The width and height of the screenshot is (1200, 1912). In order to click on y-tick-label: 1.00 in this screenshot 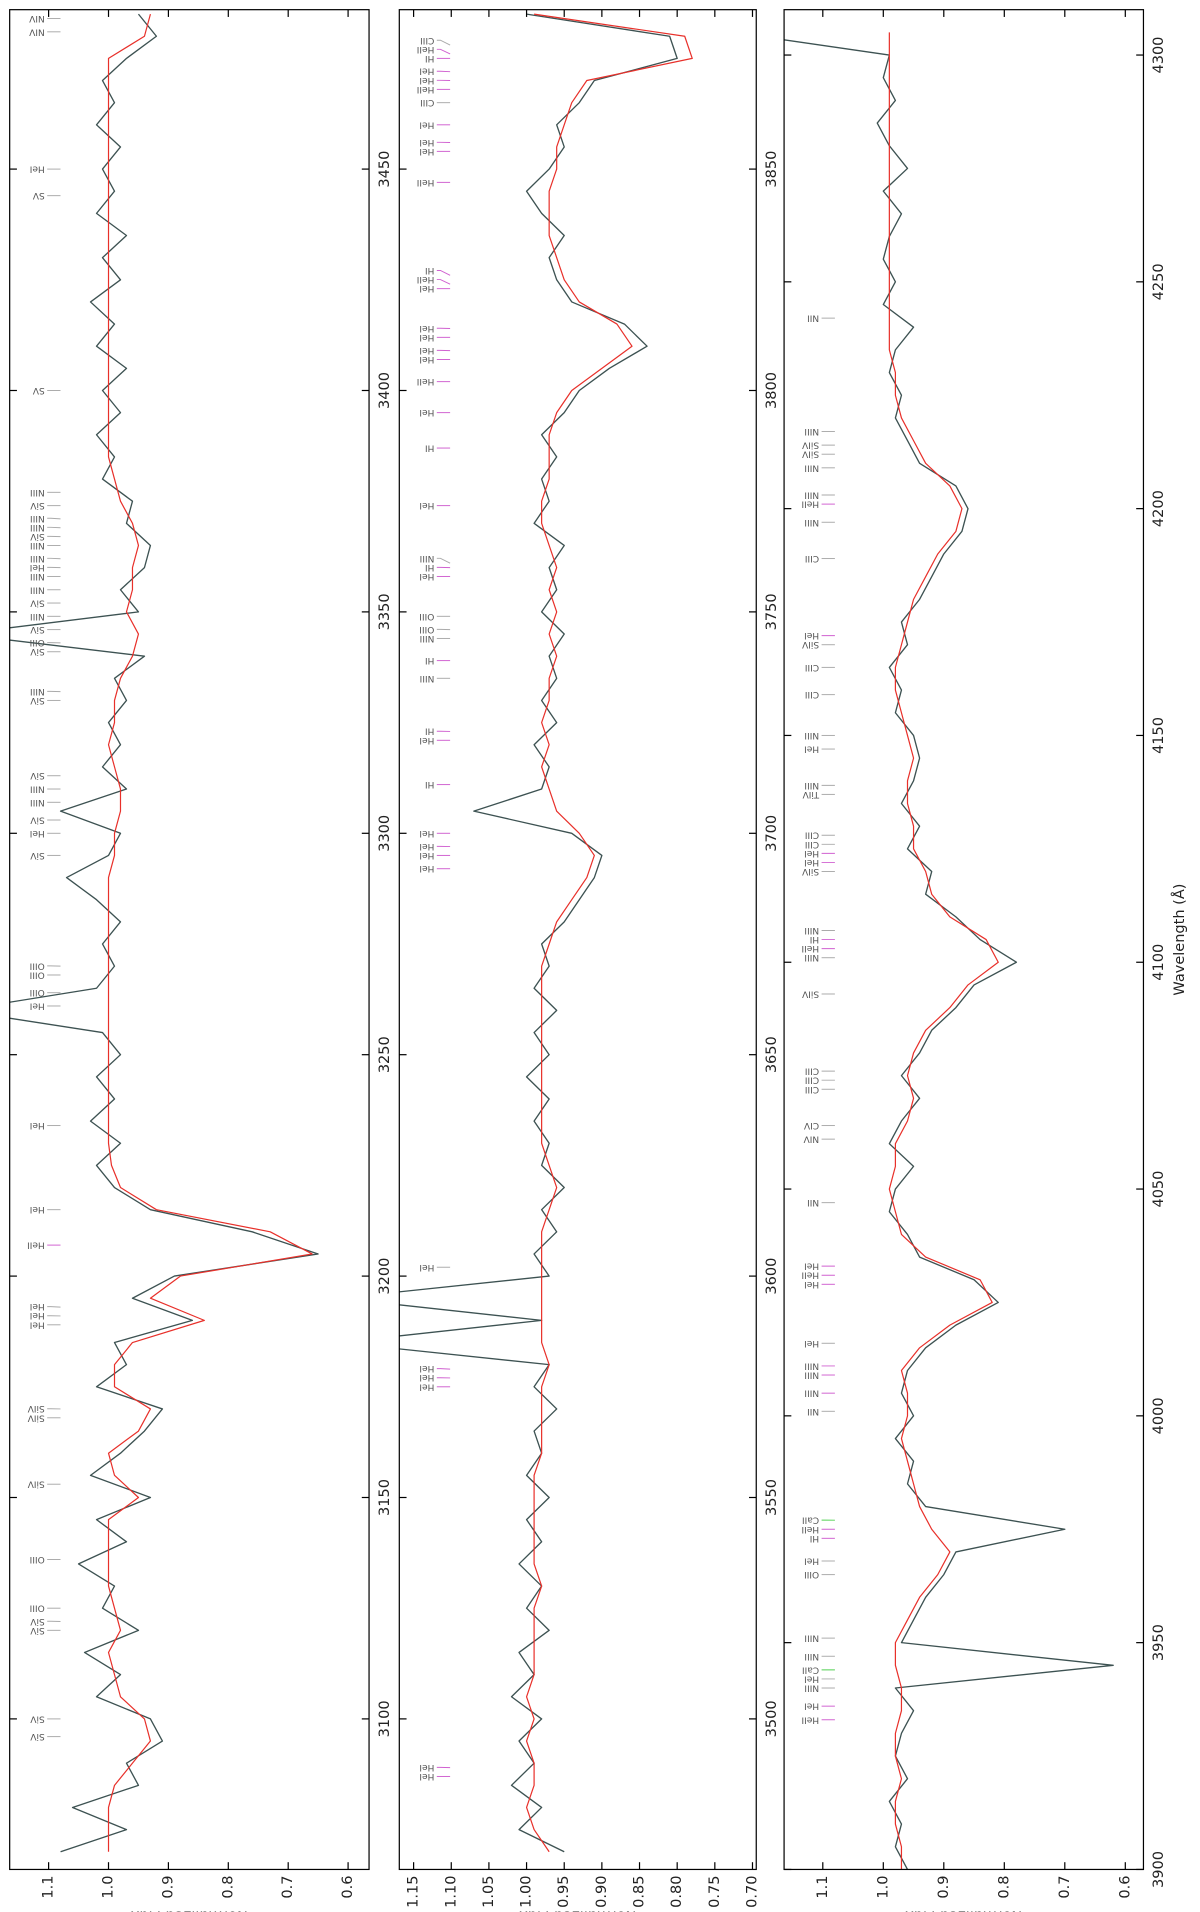, I will do `click(527, 1892)`.